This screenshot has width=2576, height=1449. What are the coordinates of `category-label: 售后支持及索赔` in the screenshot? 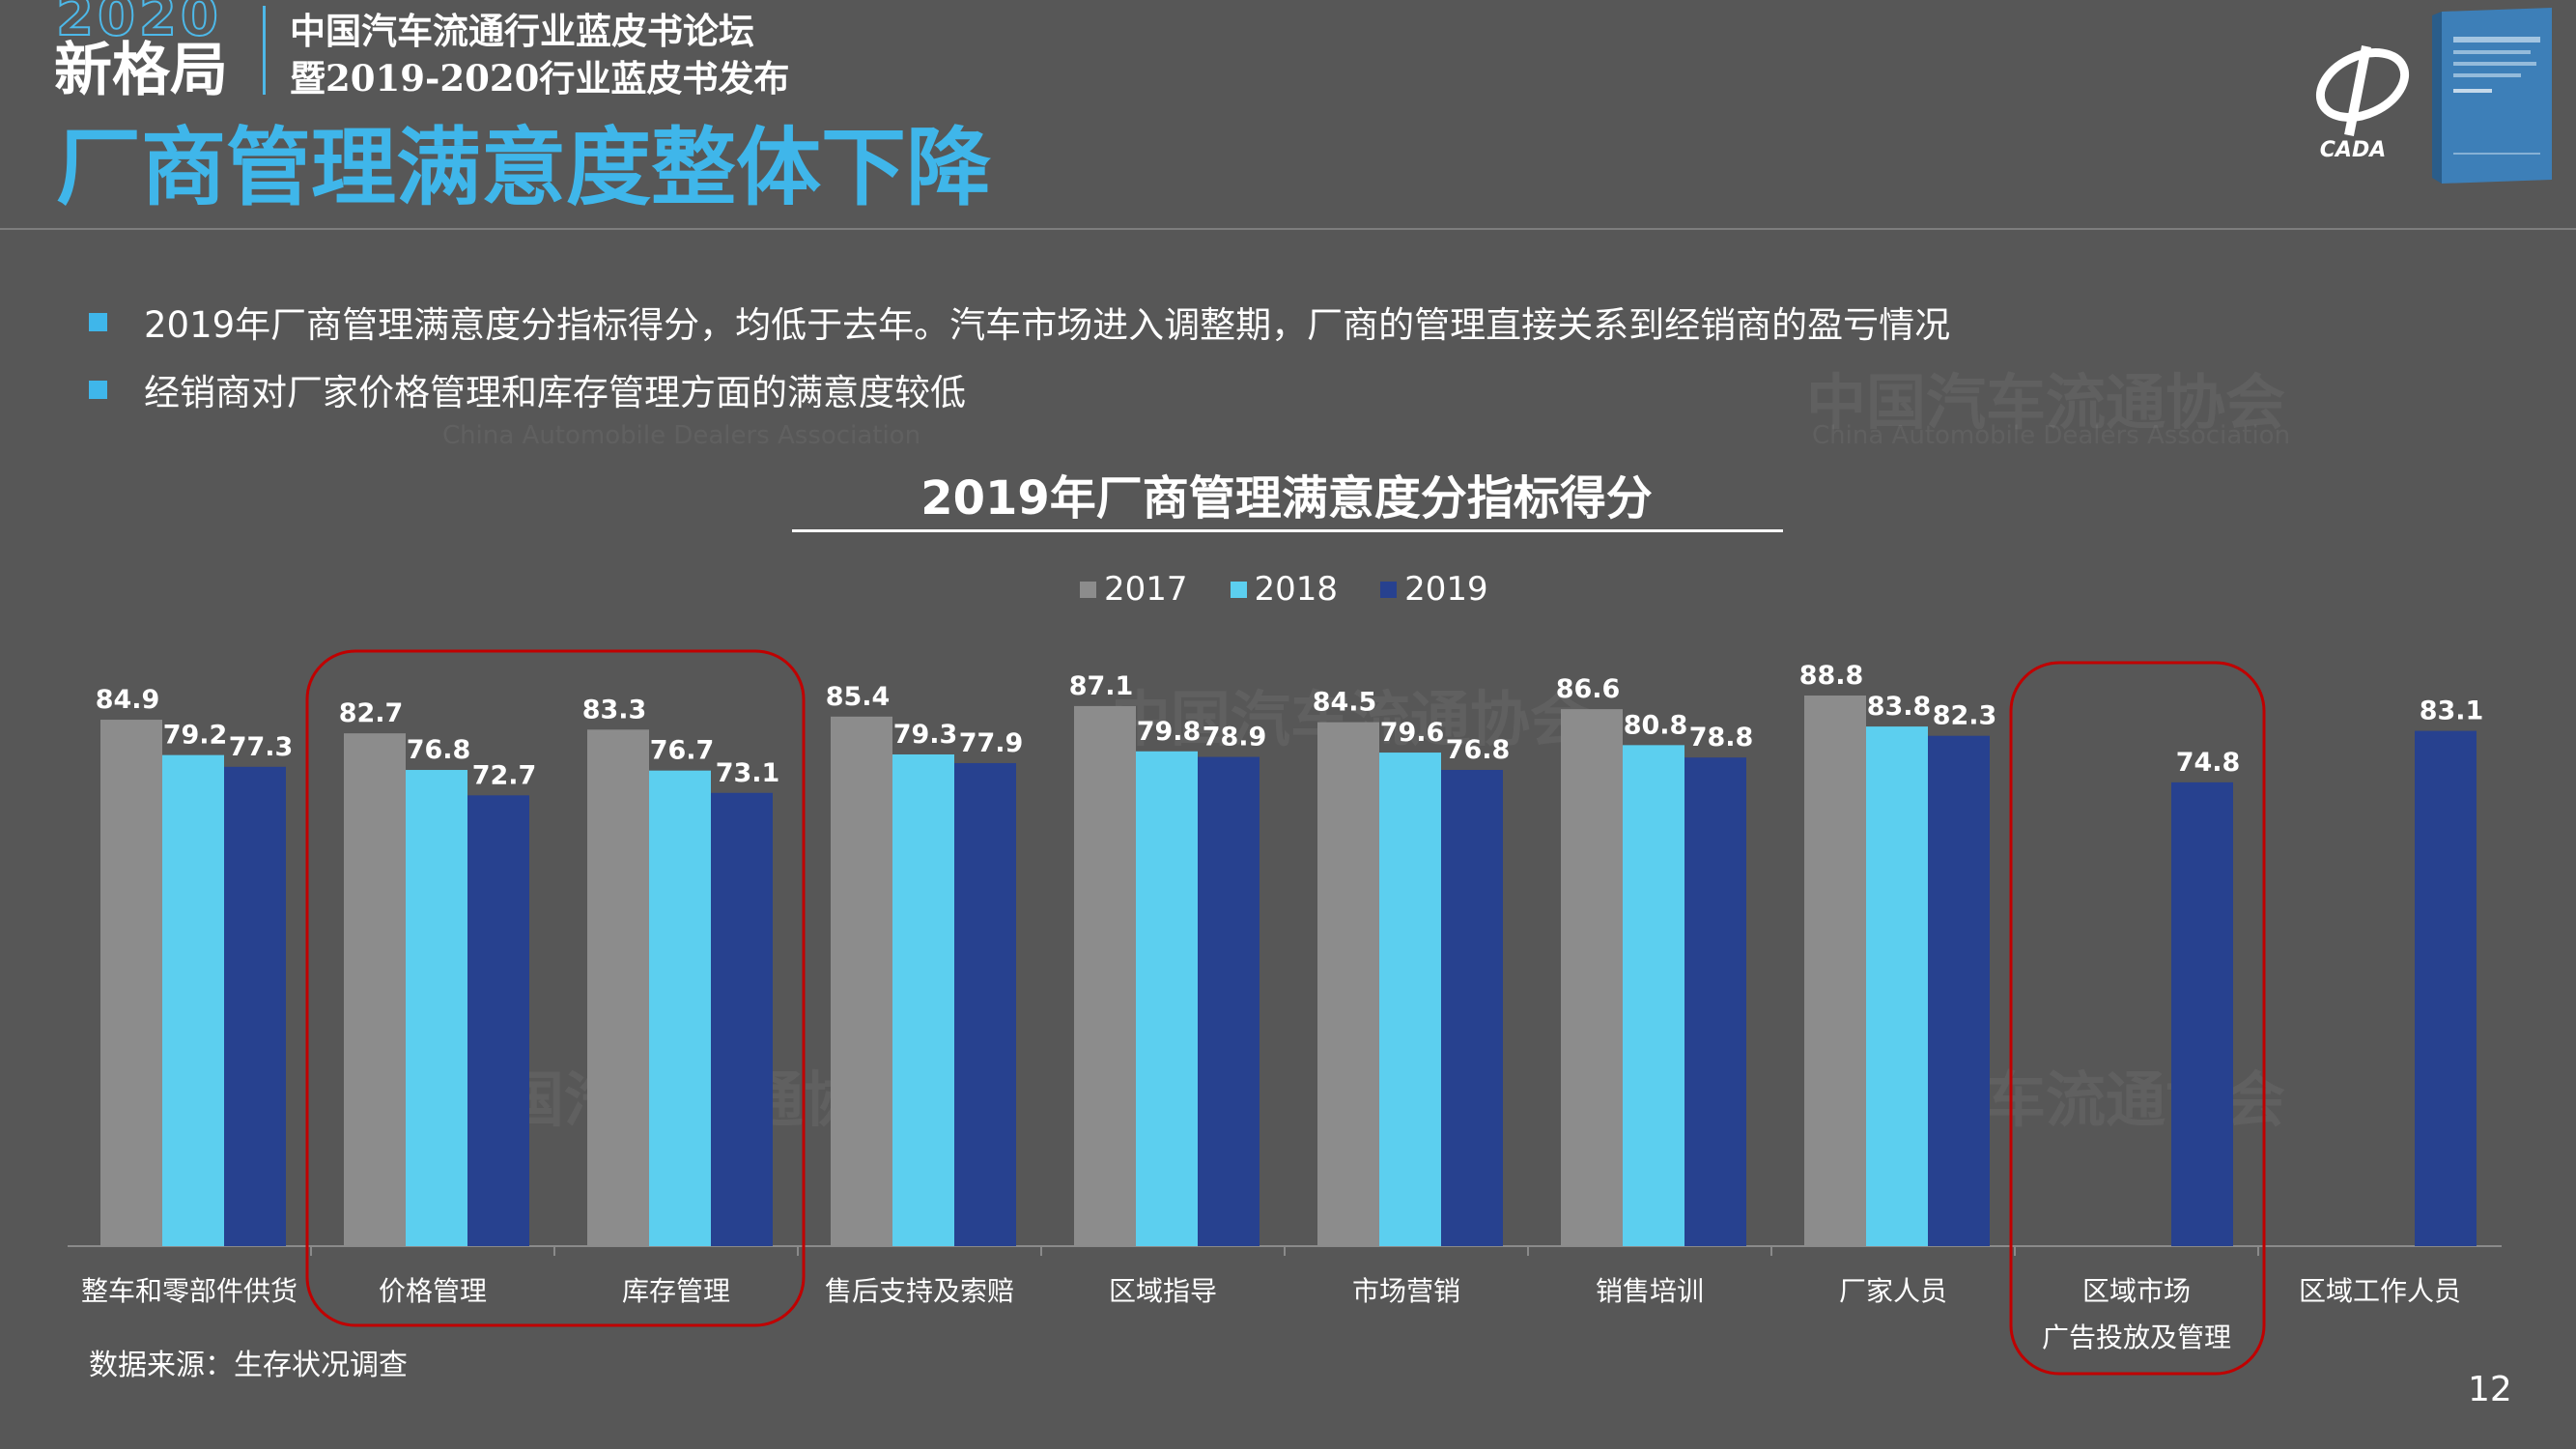 It's located at (919, 1291).